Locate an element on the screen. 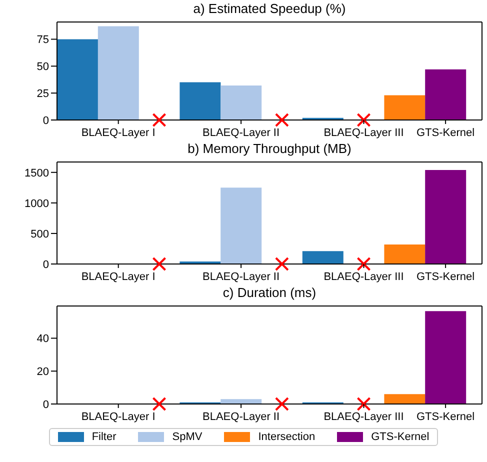 Image resolution: width=487 pixels, height=462 pixels. y-tick-label: 75 is located at coordinates (42, 40).